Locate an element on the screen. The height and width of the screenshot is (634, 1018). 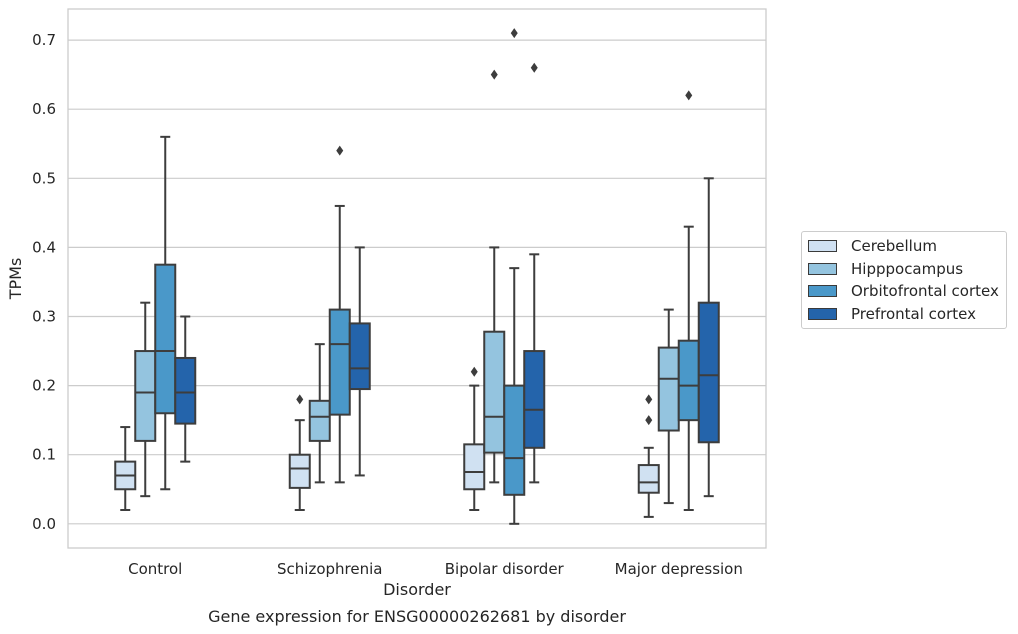
legend-item: Hipppocampus is located at coordinates (904, 269).